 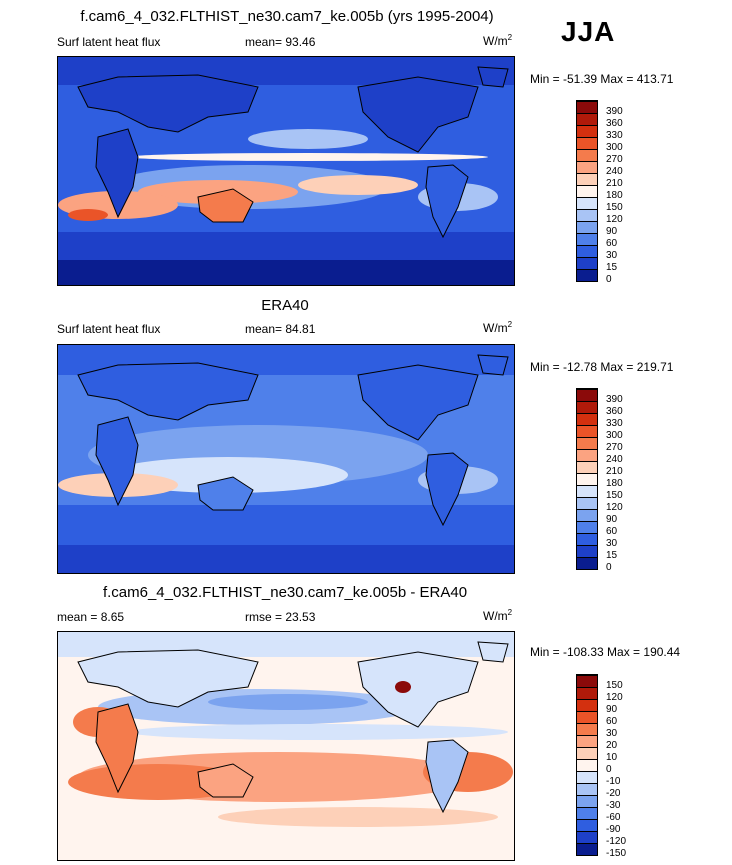 I want to click on cbar1-label-6: 210, so click(x=614, y=183).